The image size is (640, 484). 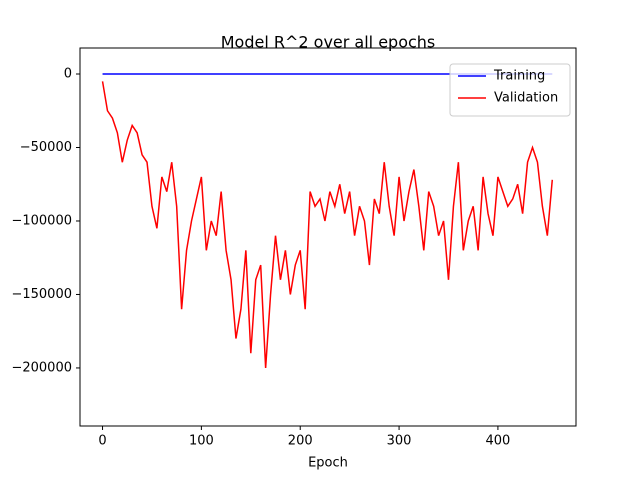 What do you see at coordinates (68, 74) in the screenshot?
I see `y-tick-label: 0` at bounding box center [68, 74].